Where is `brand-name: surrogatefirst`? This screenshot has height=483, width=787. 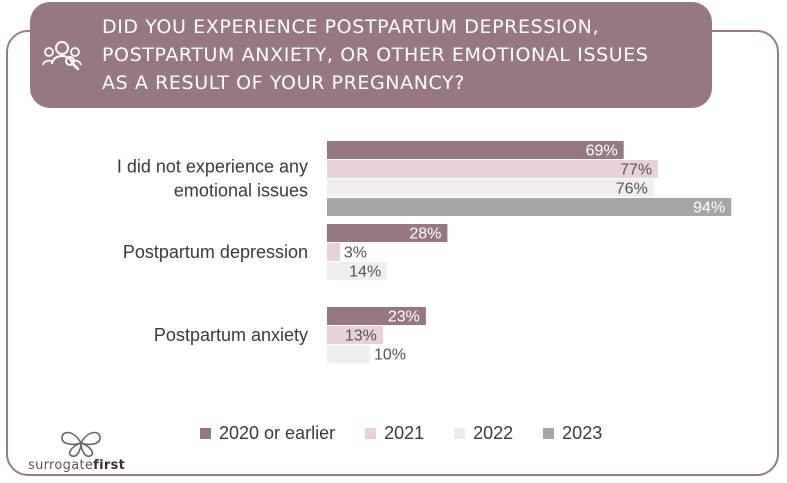 brand-name: surrogatefirst is located at coordinates (77, 465).